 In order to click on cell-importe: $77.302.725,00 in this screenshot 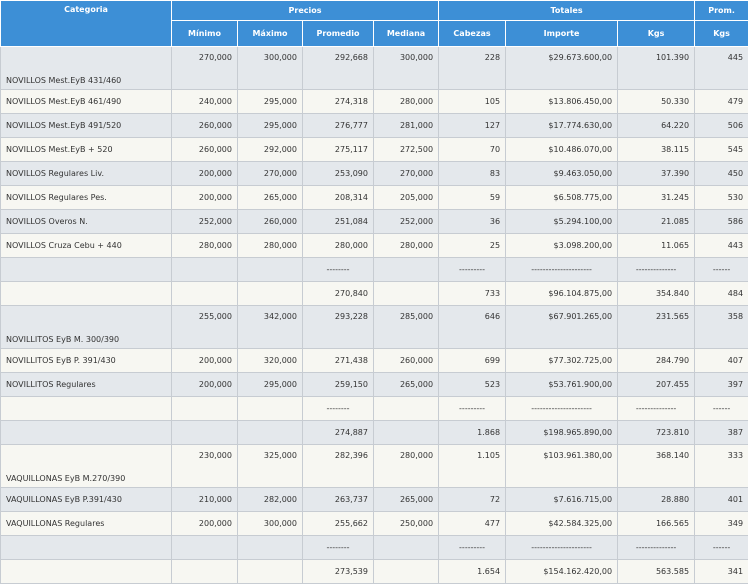, I will do `click(562, 361)`.